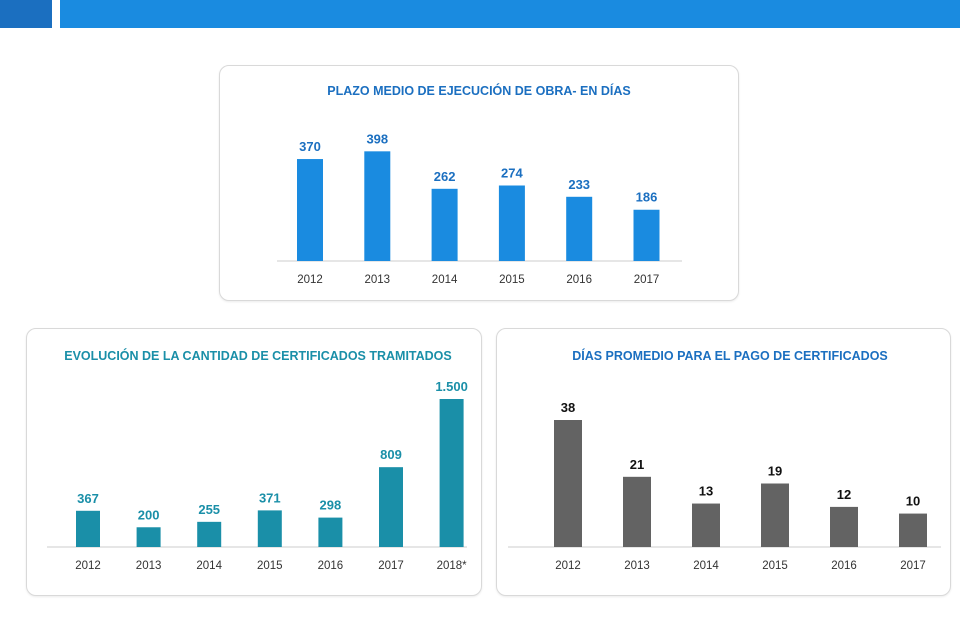 This screenshot has width=960, height=629. I want to click on value-label: 38, so click(568, 407).